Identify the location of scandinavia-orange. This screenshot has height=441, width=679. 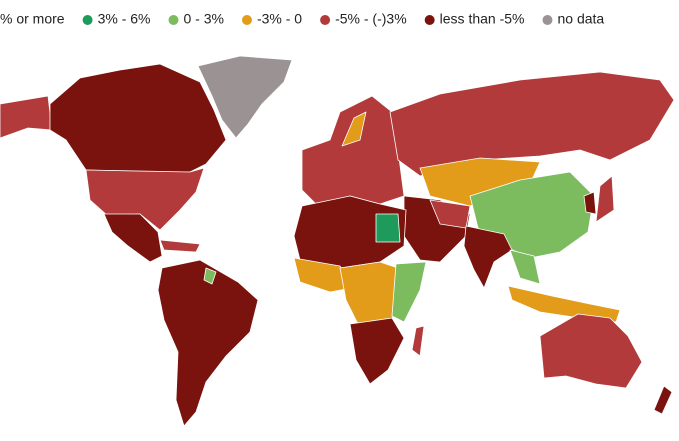
(354, 129).